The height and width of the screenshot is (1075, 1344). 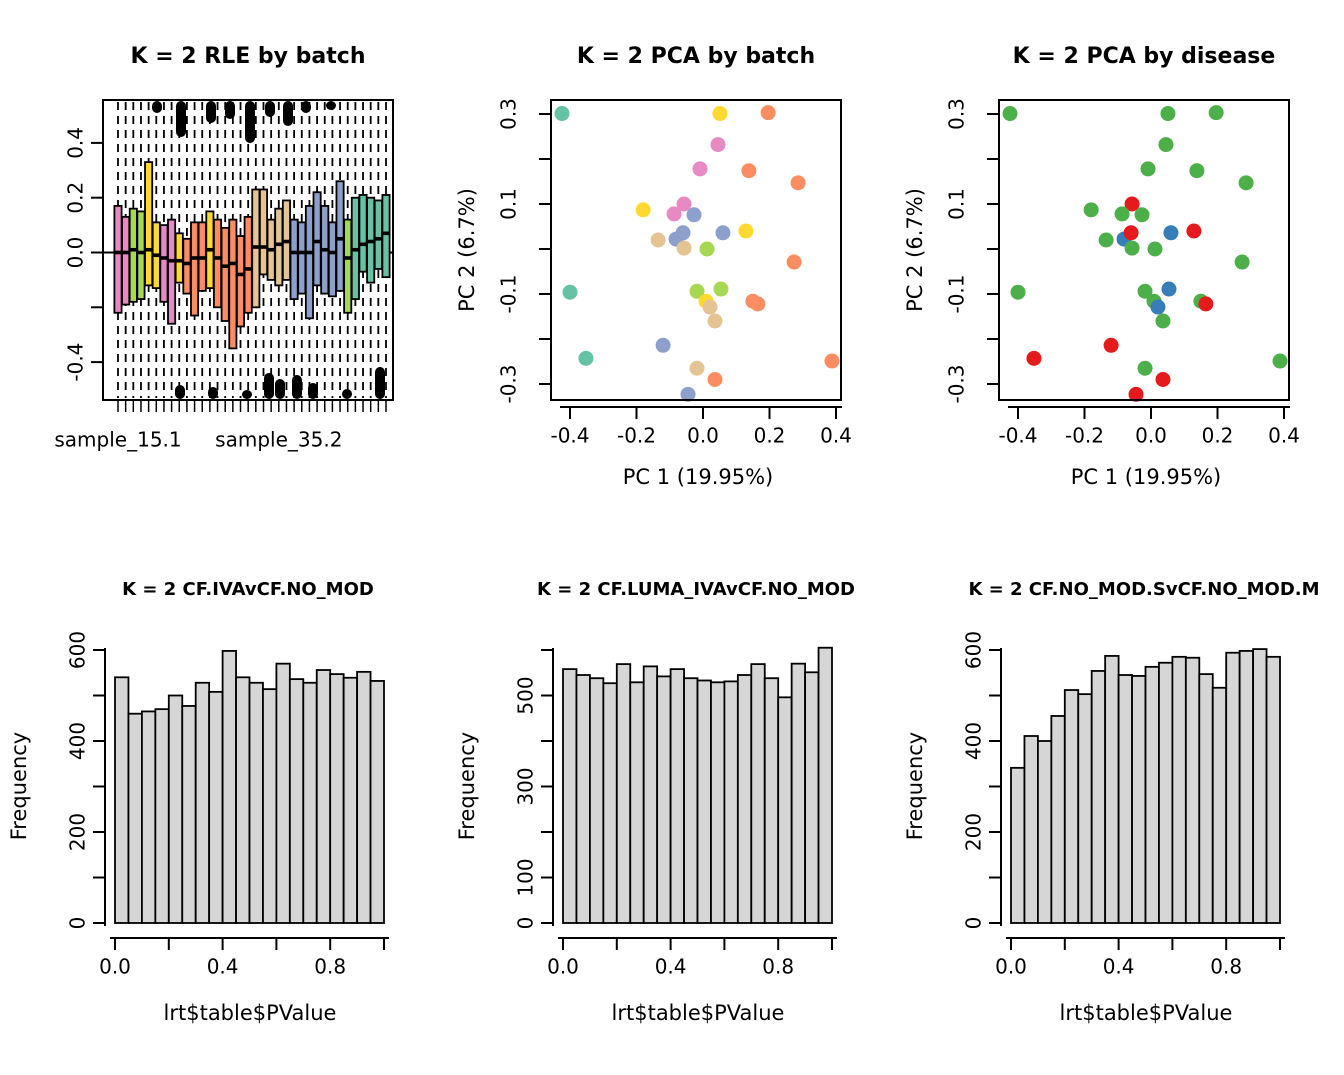 What do you see at coordinates (698, 1013) in the screenshot?
I see `x-axis-label: lrt$table$PValue` at bounding box center [698, 1013].